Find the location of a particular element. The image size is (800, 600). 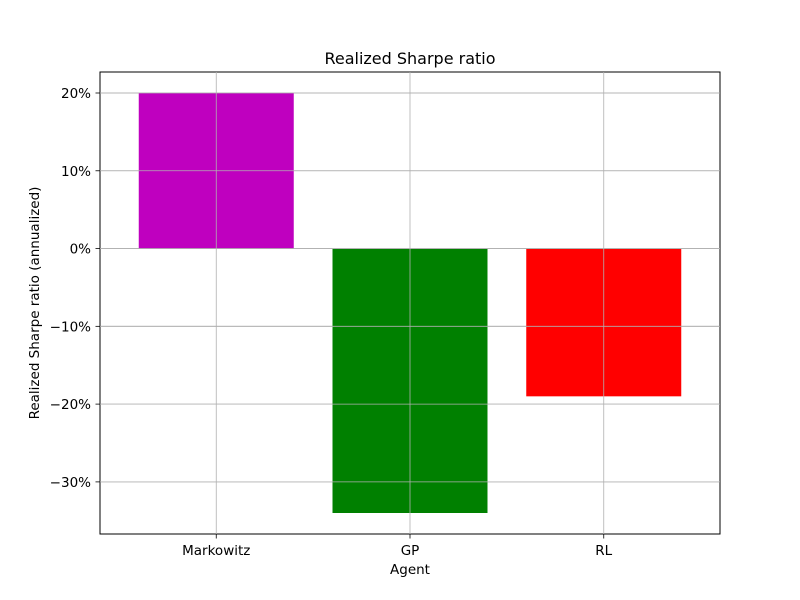

y-tick-label: 20% is located at coordinates (76, 94).